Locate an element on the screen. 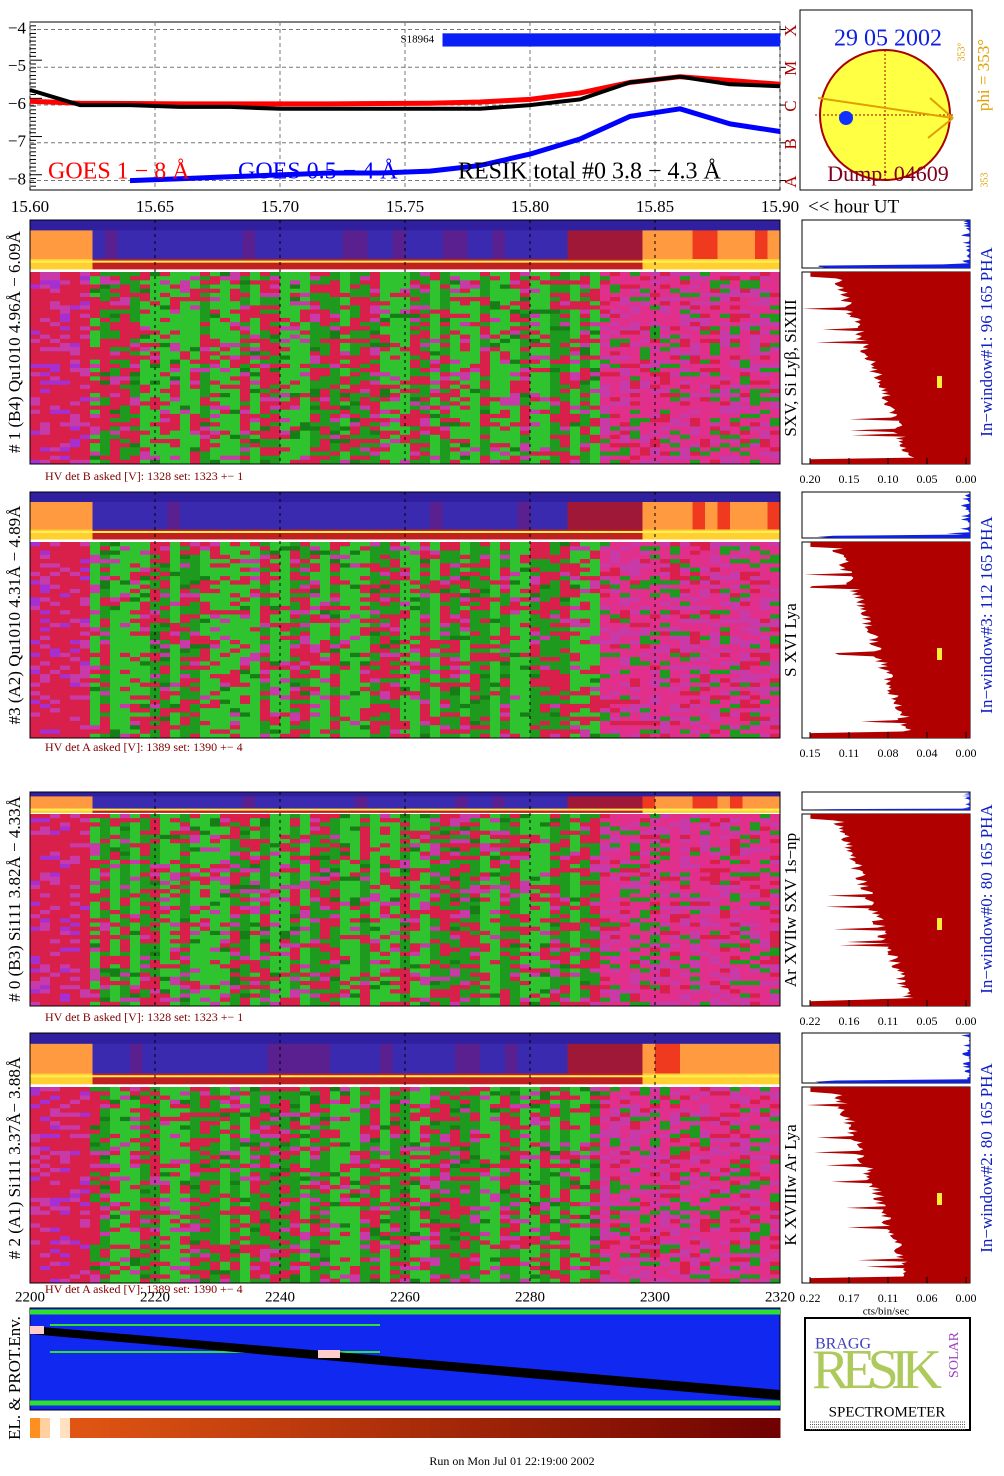 This screenshot has height=1476, width=1004. strip-cell is located at coordinates (136, 516).